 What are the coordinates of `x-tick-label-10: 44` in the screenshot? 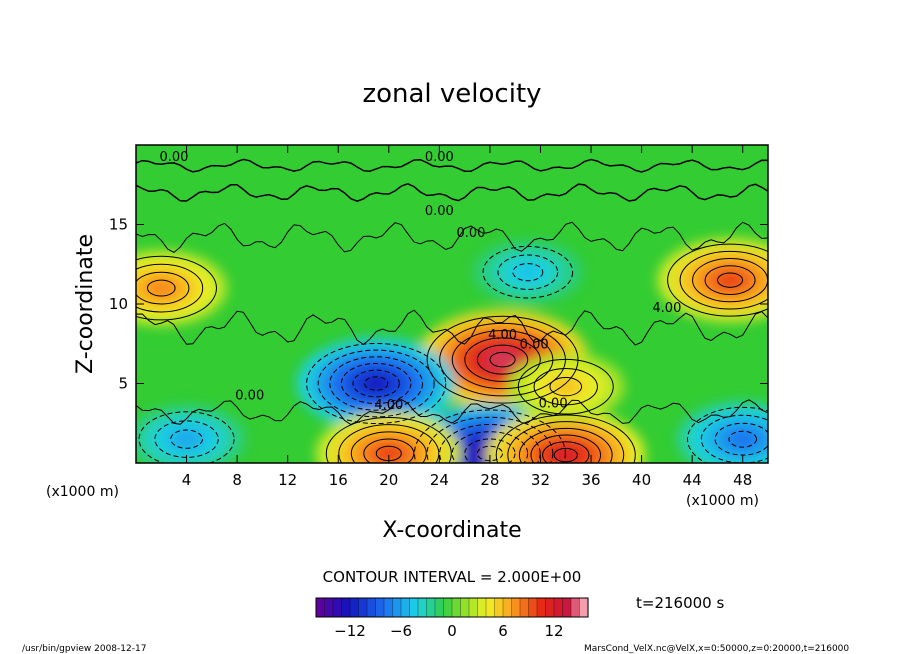 It's located at (692, 480).